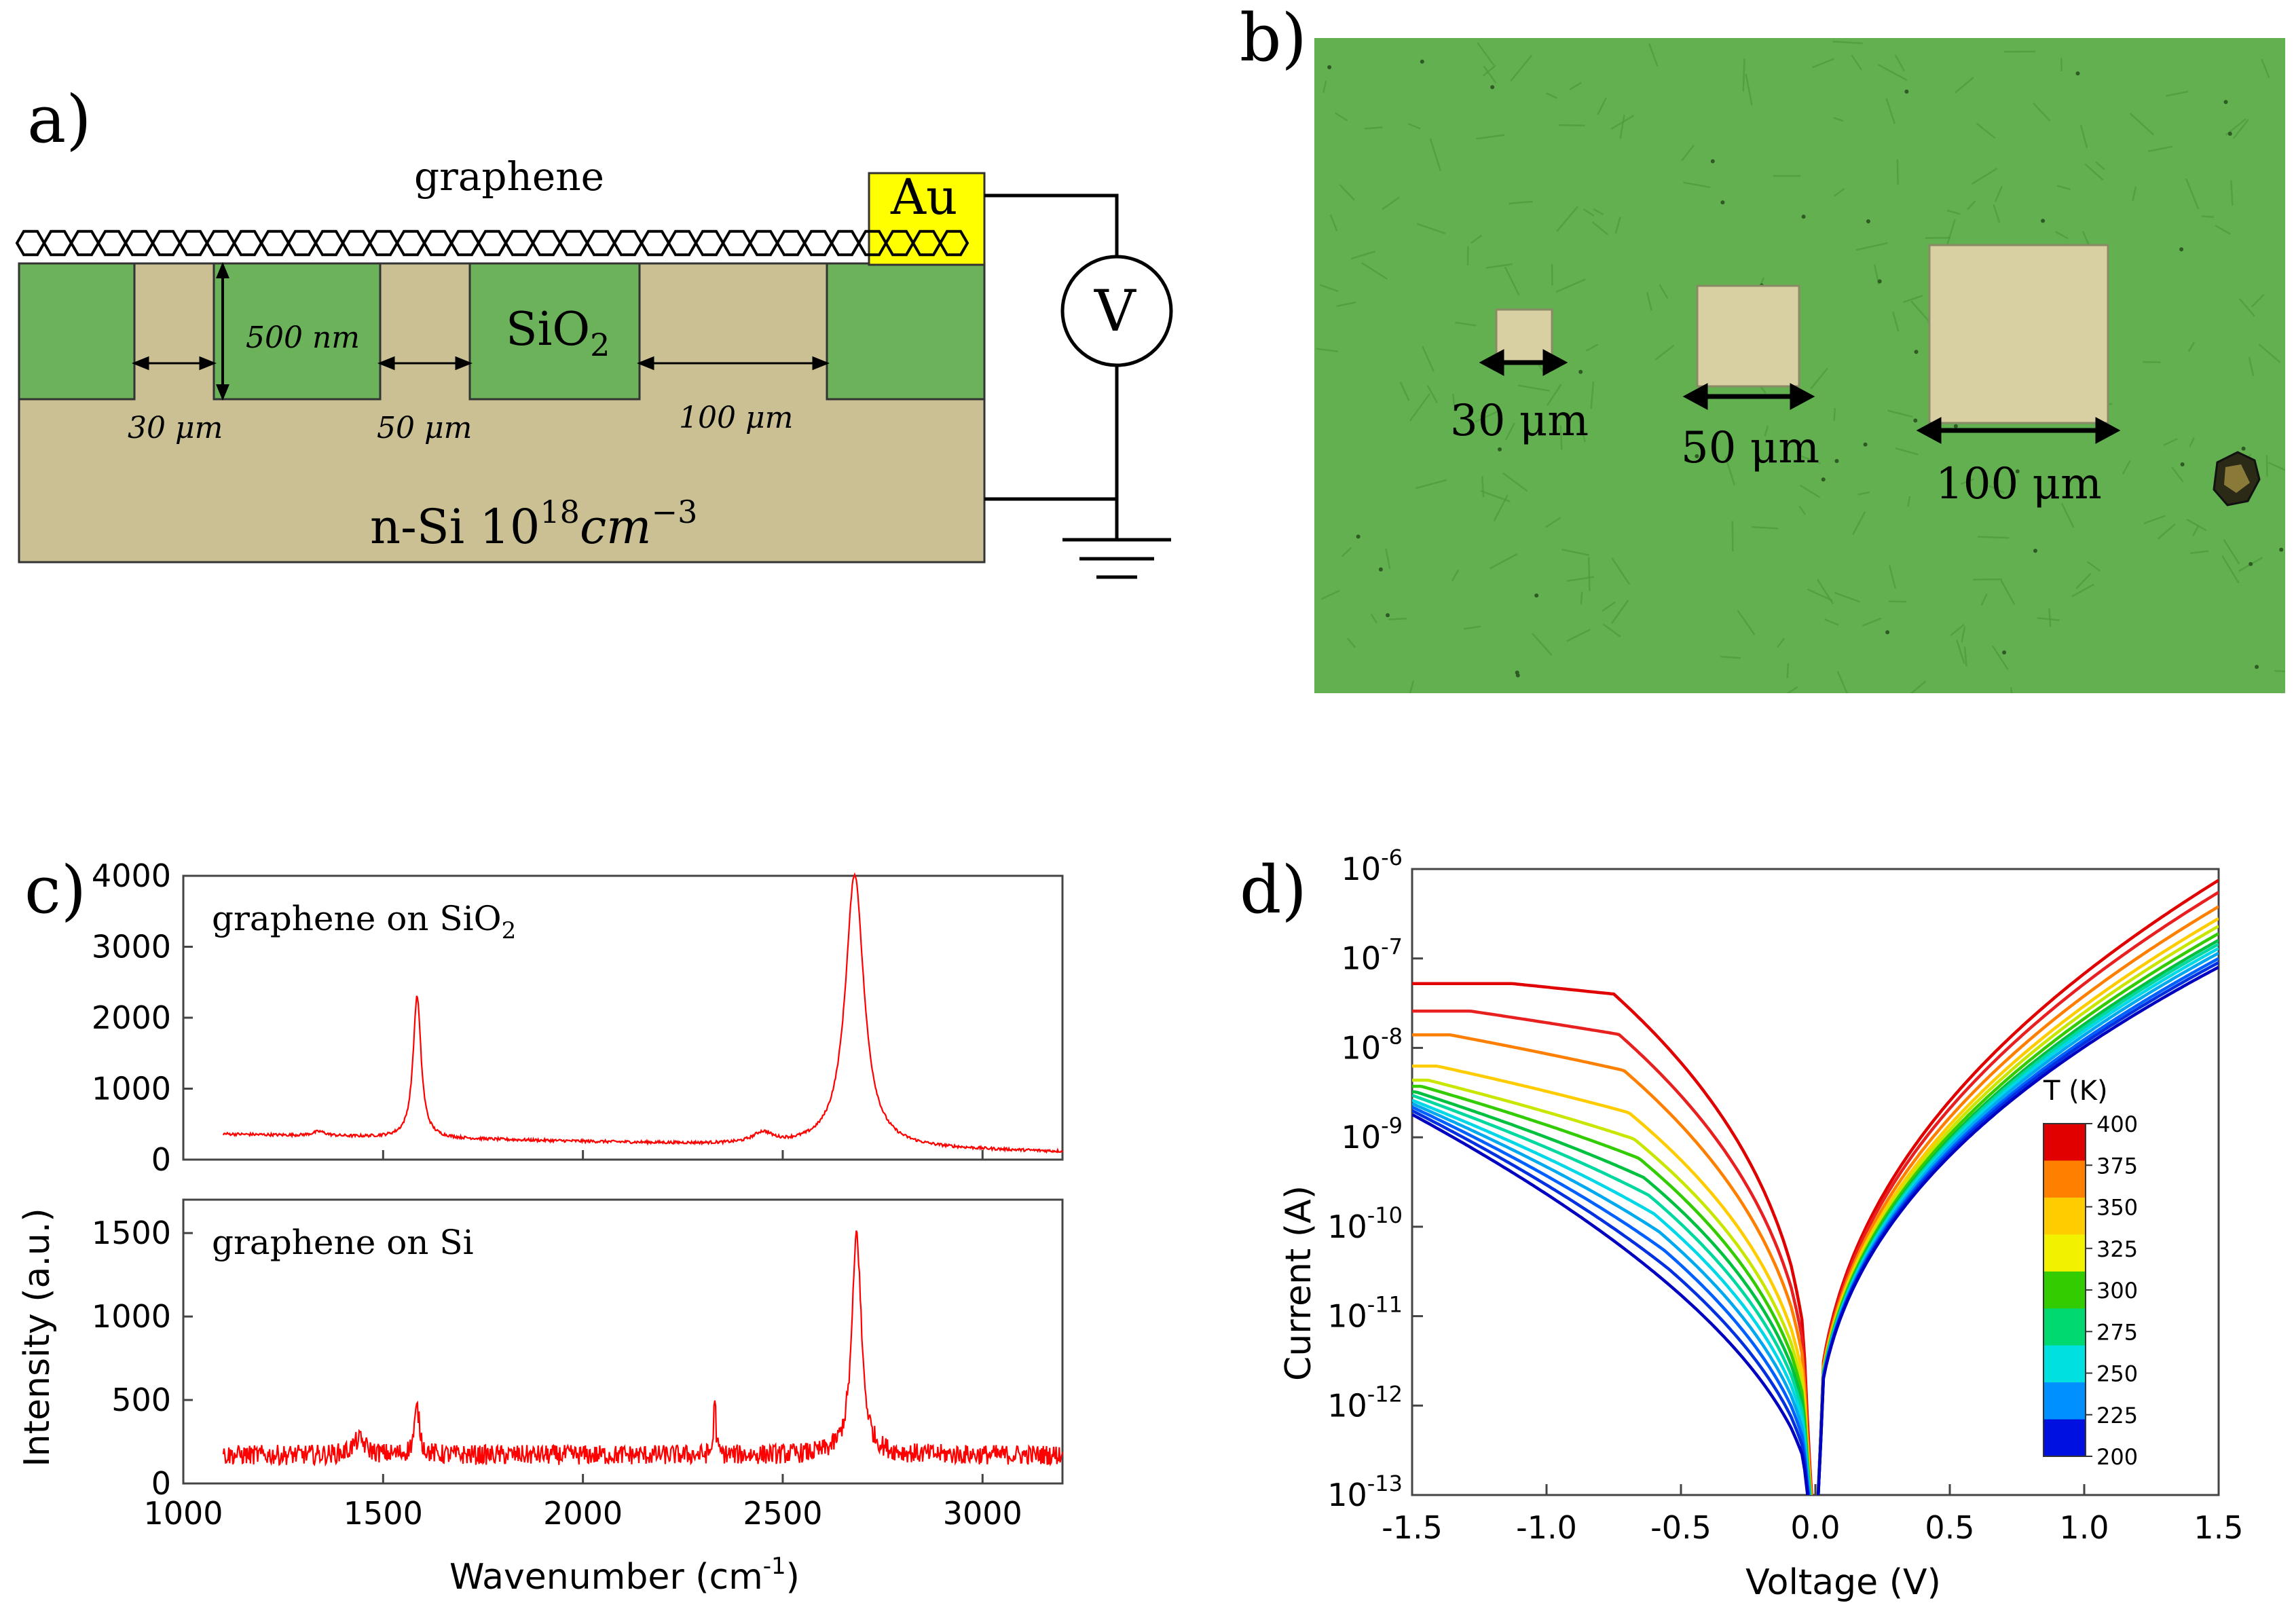  Describe the element at coordinates (1547, 1528) in the screenshot. I see `iv-x-tick-label: -1.0` at that location.